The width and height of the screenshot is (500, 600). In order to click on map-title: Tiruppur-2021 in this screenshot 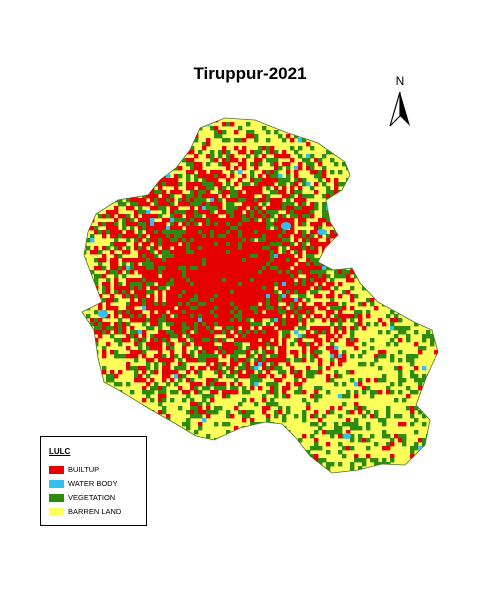, I will do `click(250, 73)`.